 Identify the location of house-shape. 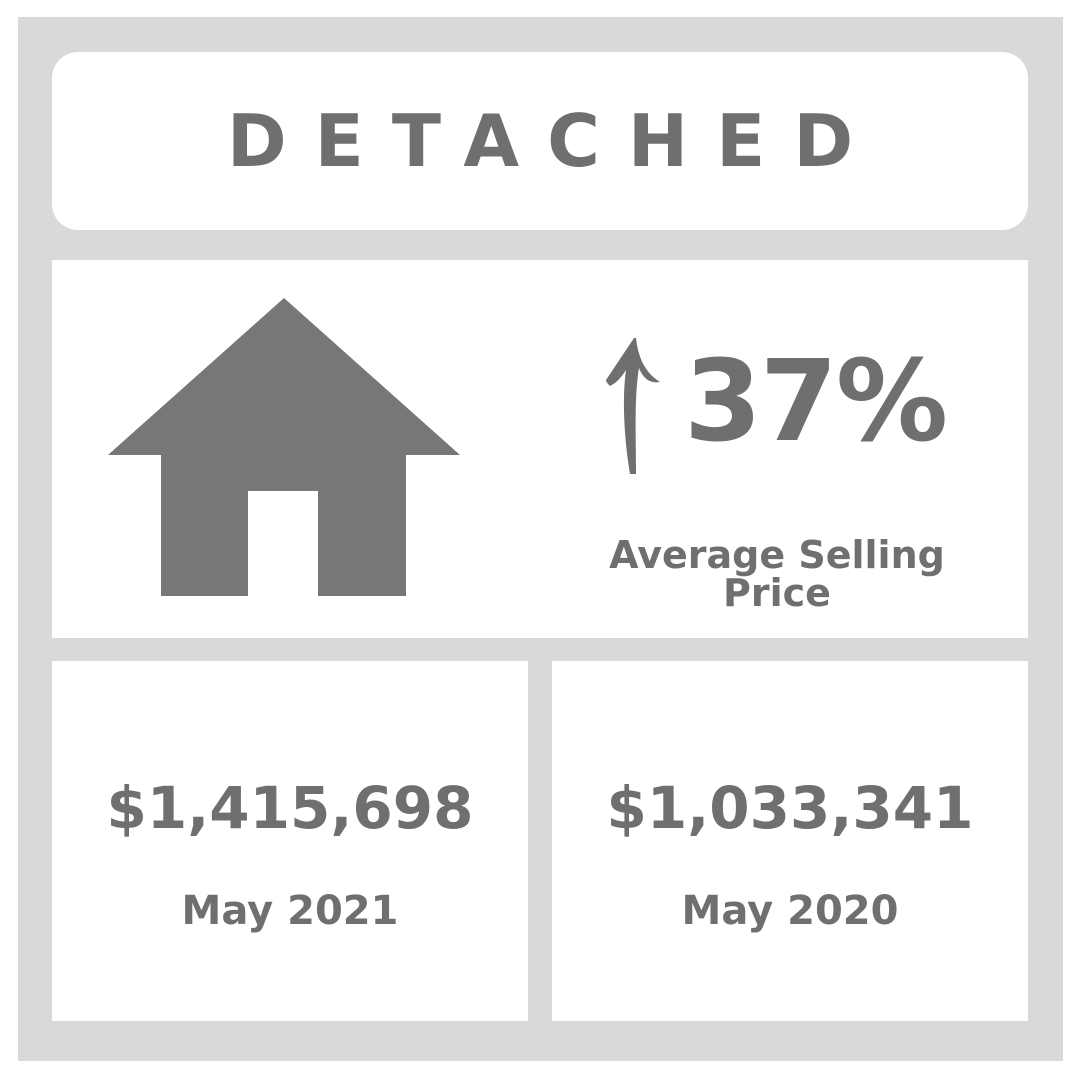
(284, 447).